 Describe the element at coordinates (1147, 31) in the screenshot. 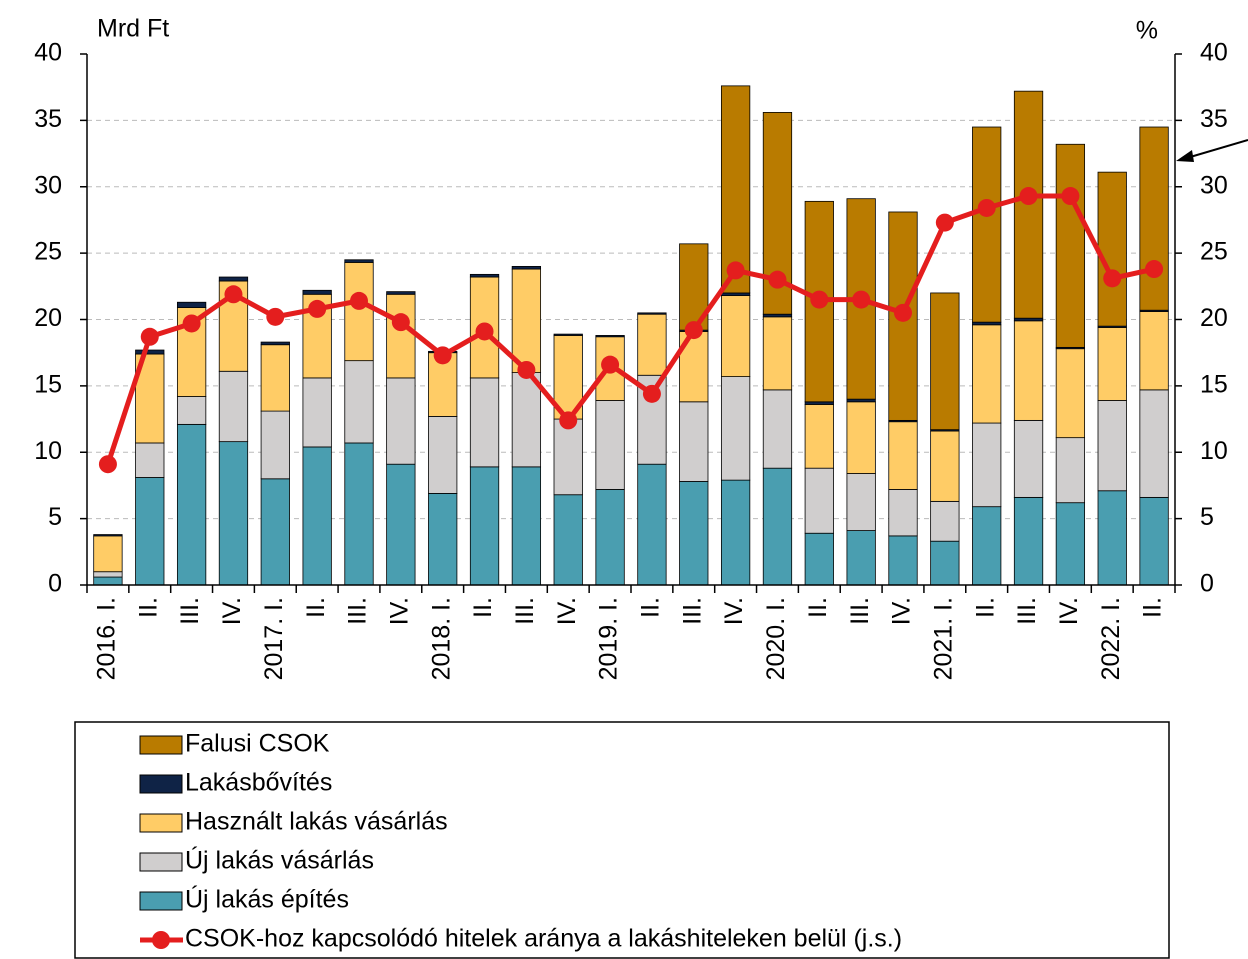

I see `y2-axis-label: %` at that location.